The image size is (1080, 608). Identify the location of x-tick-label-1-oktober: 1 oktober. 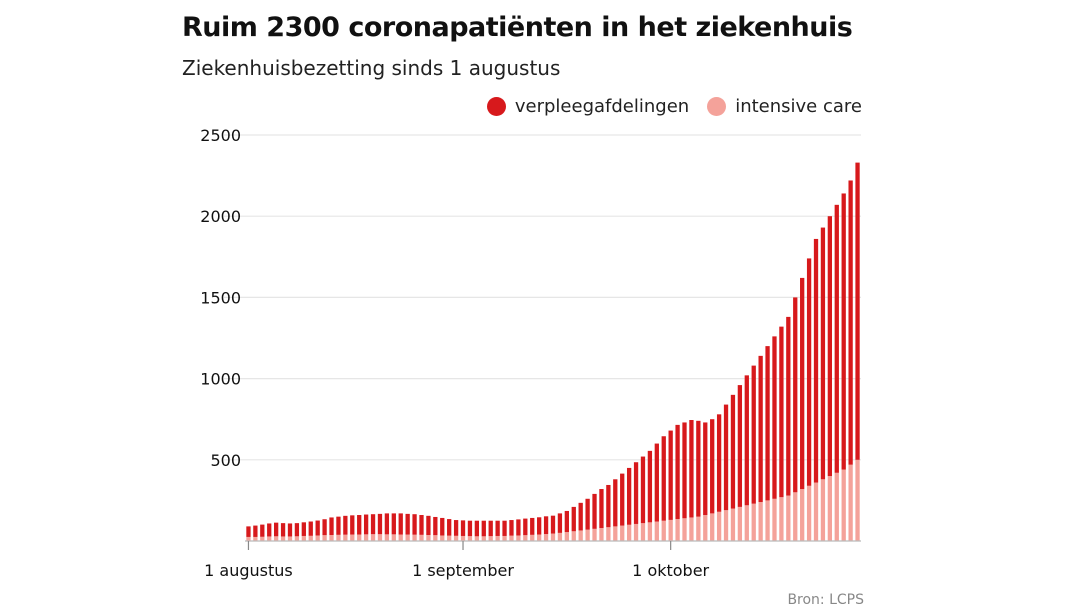
(670, 570).